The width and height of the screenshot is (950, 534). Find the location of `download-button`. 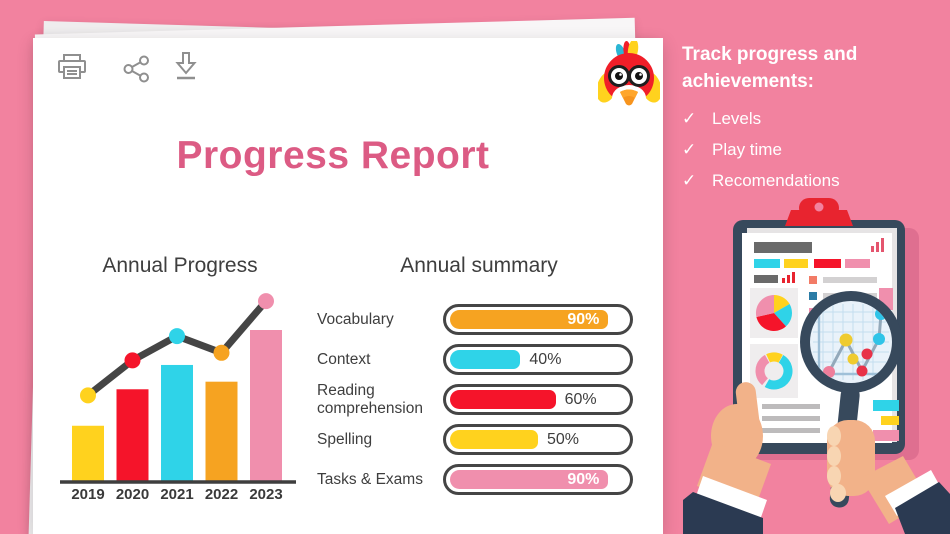

download-button is located at coordinates (186, 67).